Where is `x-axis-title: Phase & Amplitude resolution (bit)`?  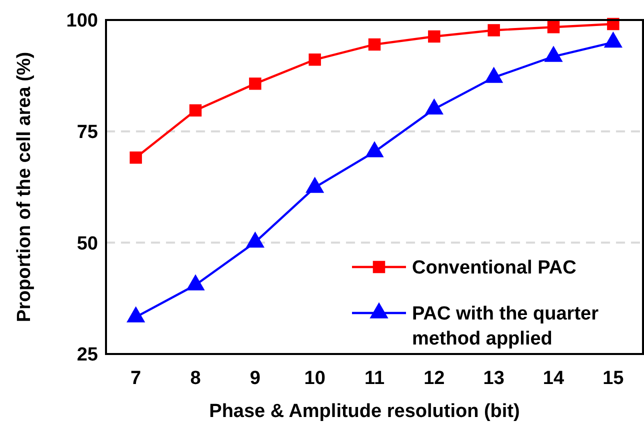 x-axis-title: Phase & Amplitude resolution (bit) is located at coordinates (364, 411).